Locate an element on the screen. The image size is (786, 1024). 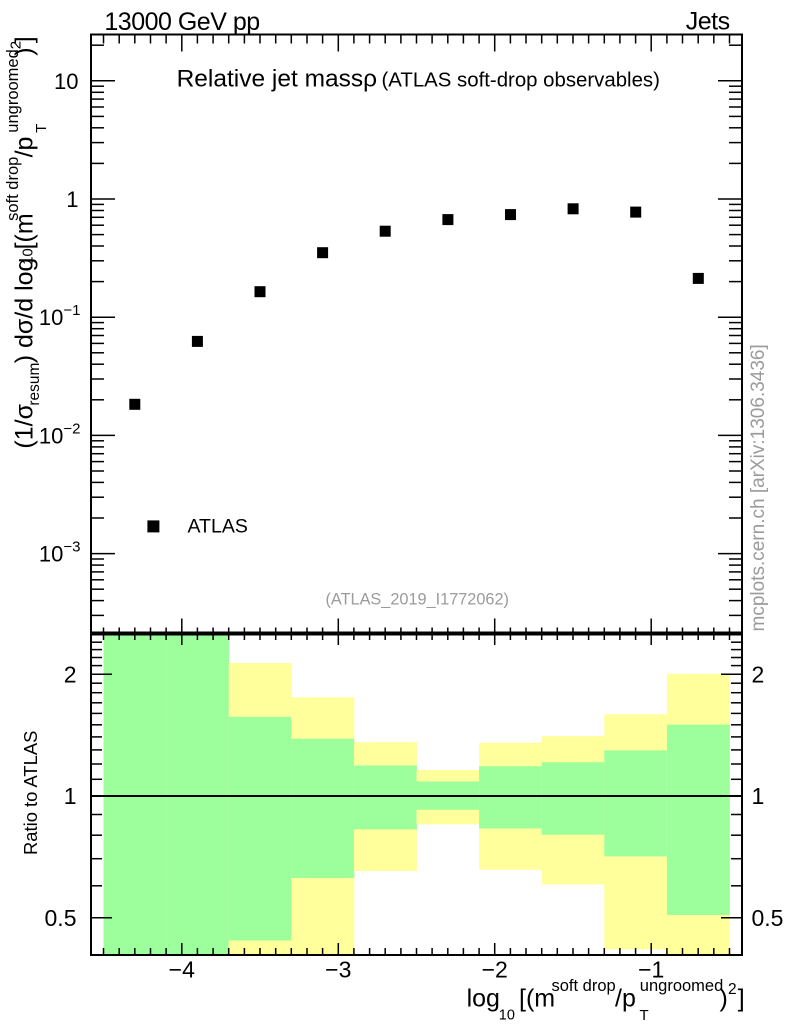
svg-text:mcplots.cern.ch [arXiv:1306.34: mcplots.cern.ch [arXiv:1306.3436] is located at coordinates (758, 487).